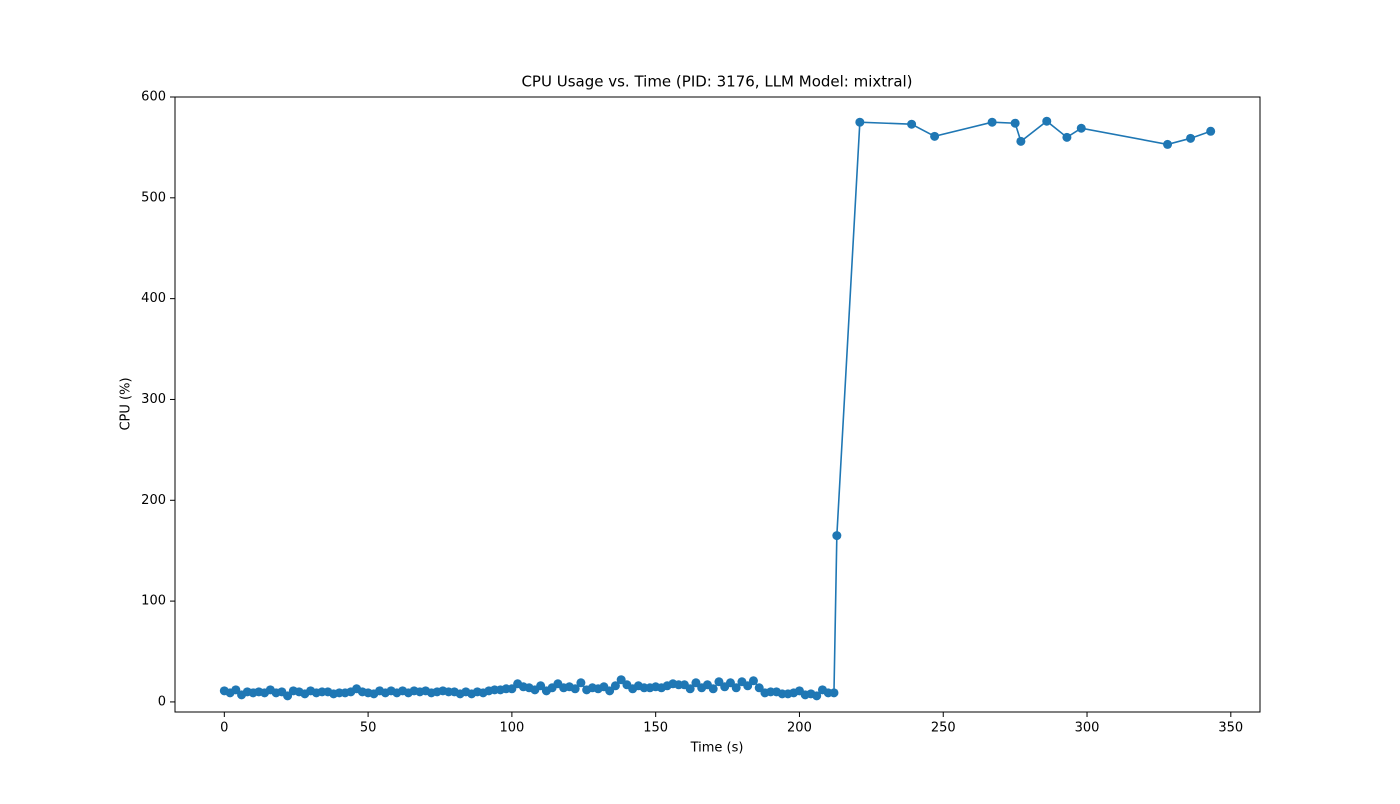 This screenshot has height=804, width=1400. What do you see at coordinates (153, 399) in the screenshot?
I see `y-tick-label: 300` at bounding box center [153, 399].